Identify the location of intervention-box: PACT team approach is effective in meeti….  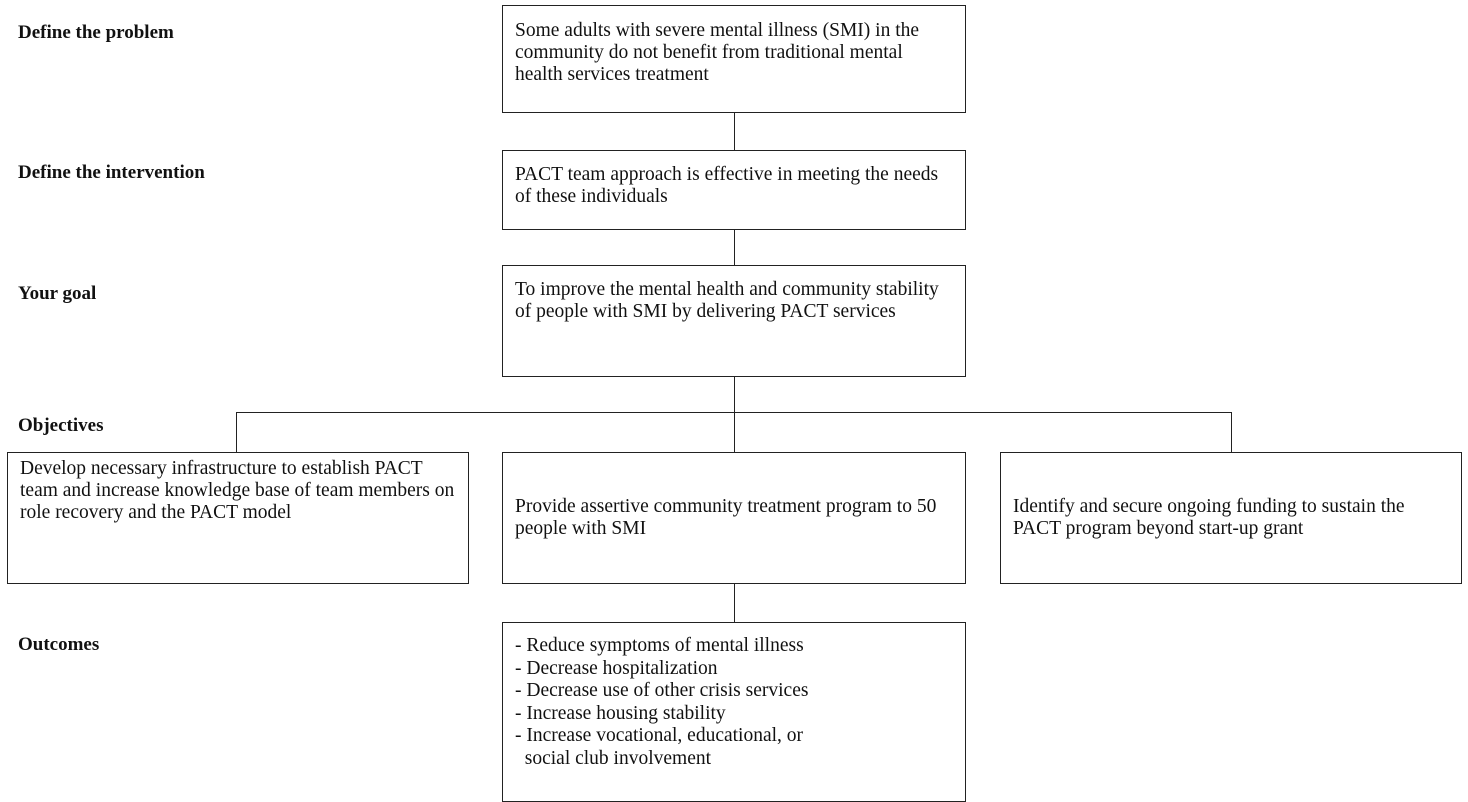
(734, 190).